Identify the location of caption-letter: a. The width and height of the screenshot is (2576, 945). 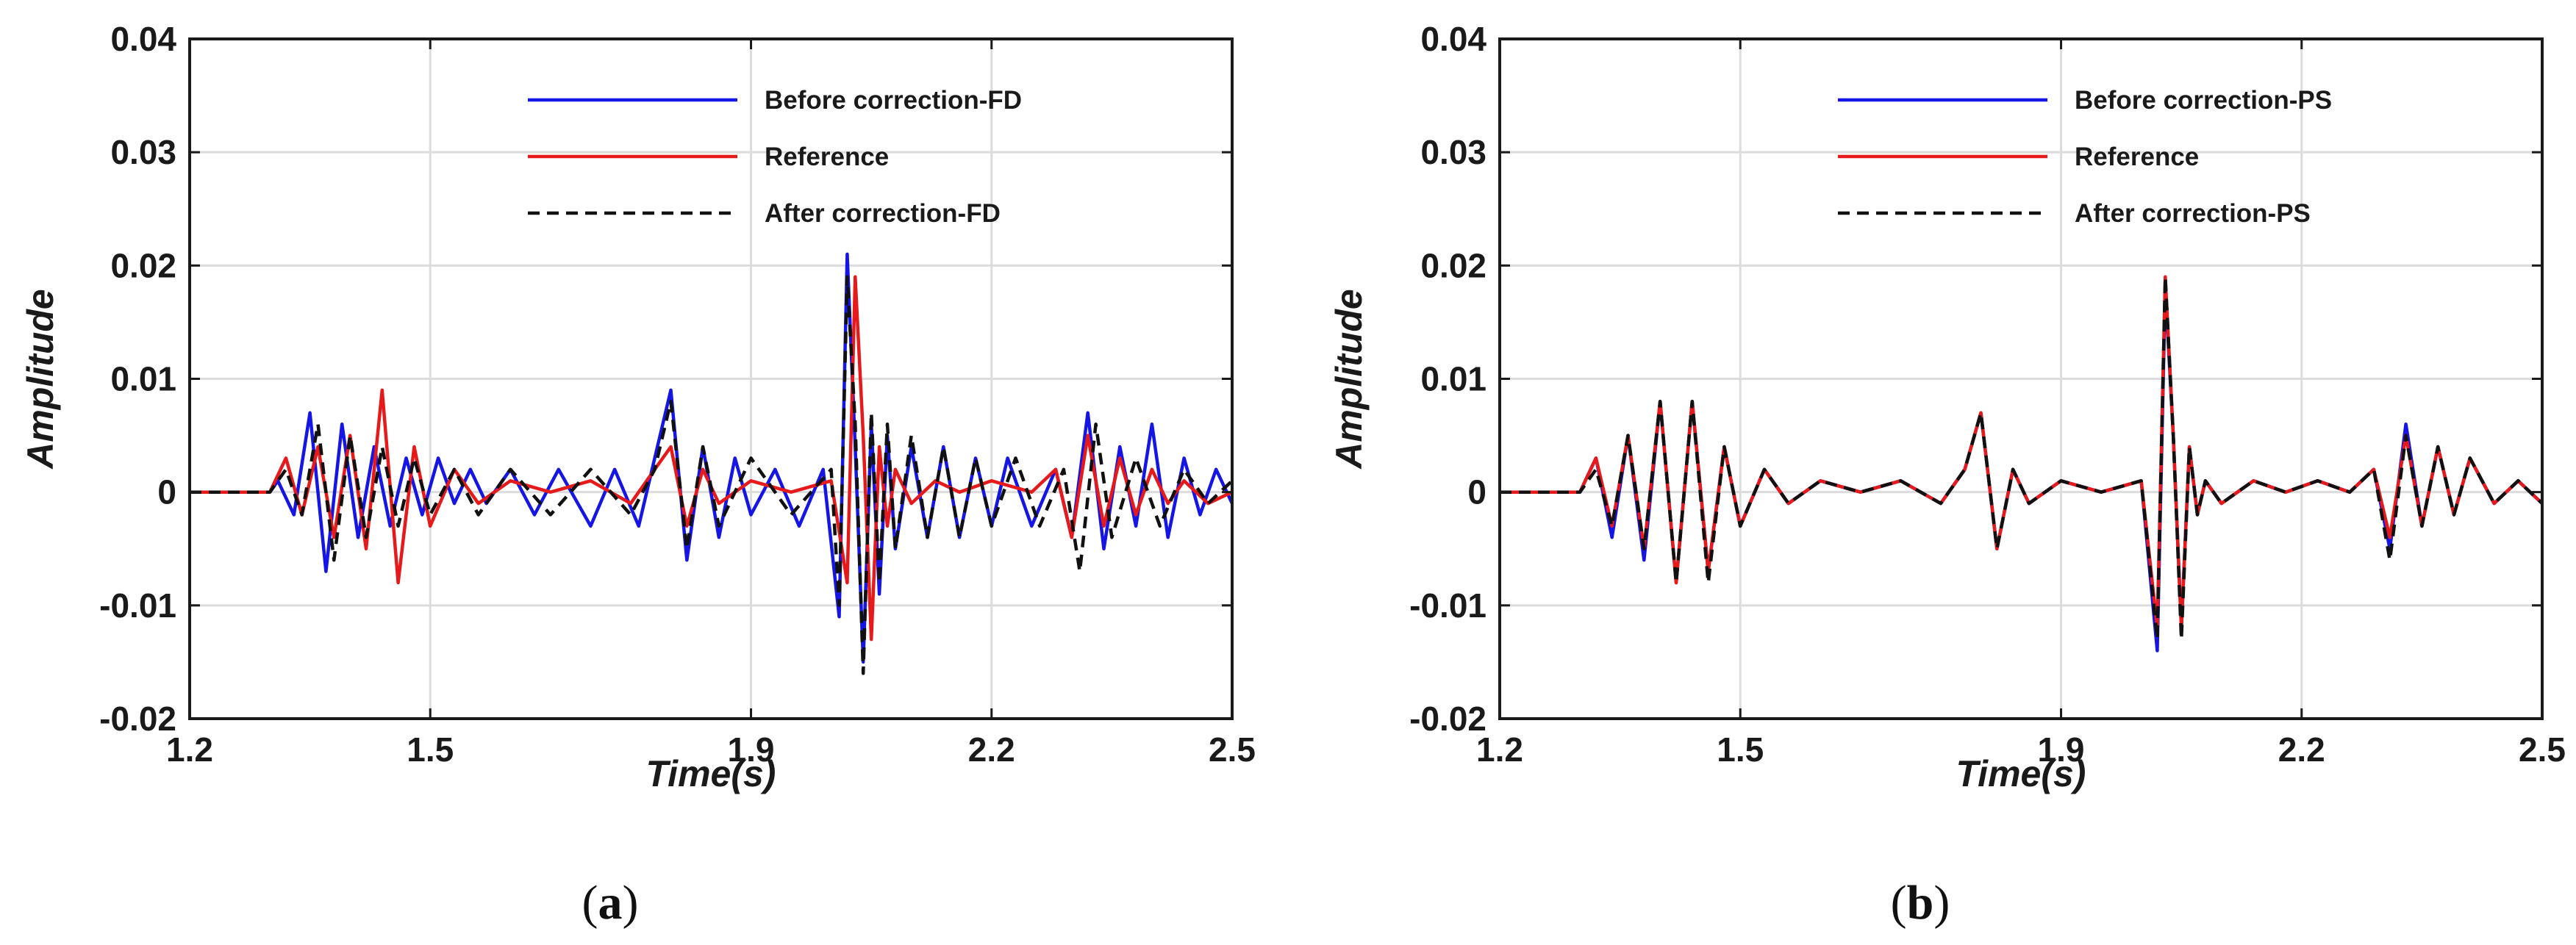
(610, 903).